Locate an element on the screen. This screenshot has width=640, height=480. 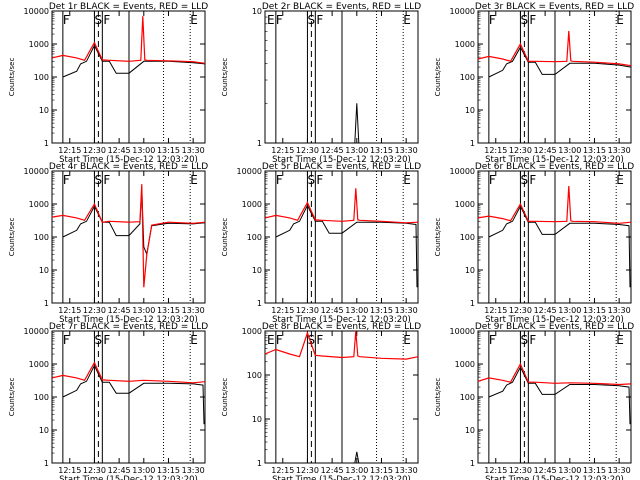
panel-title: Det 2r BLACK = Events, RED = LLD is located at coordinates (341, 7).